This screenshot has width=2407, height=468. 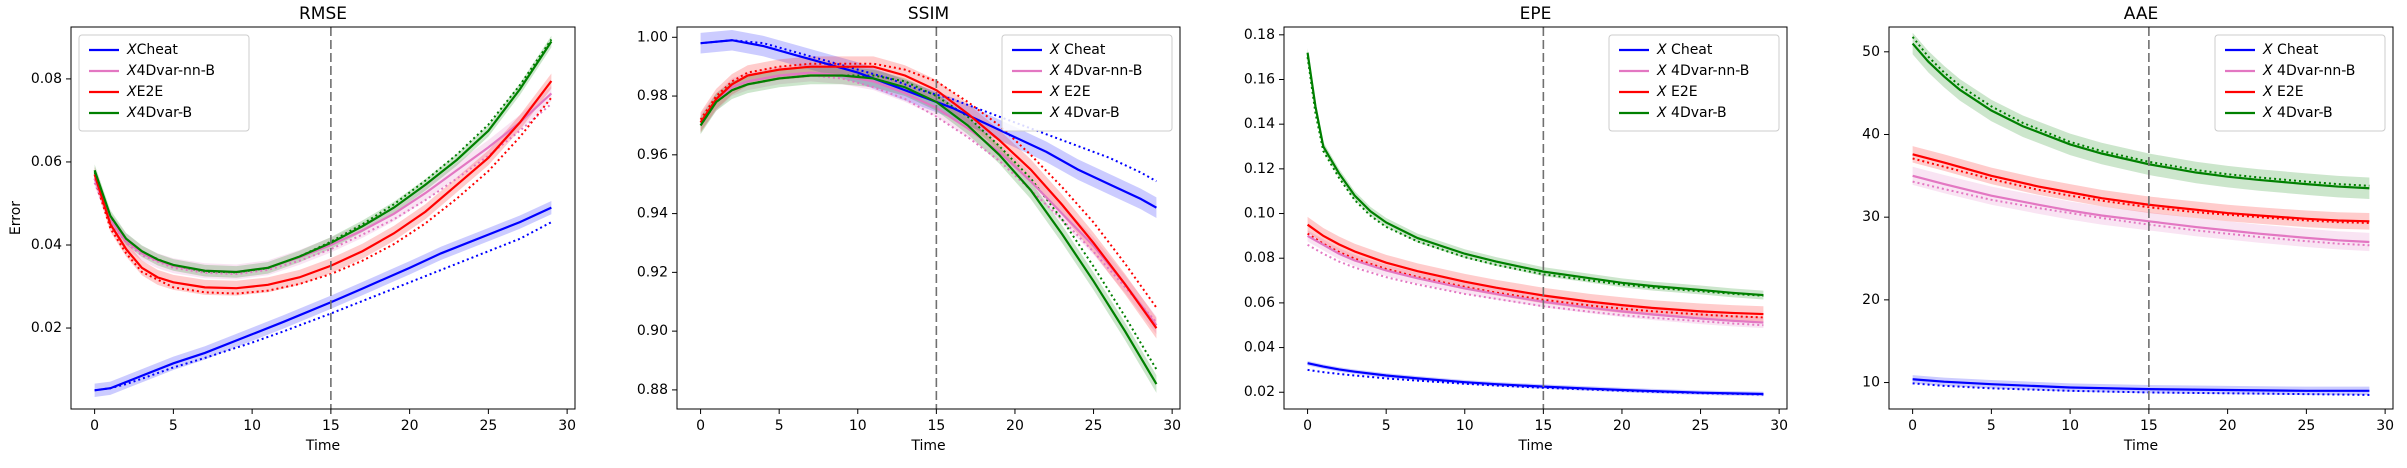 What do you see at coordinates (652, 331) in the screenshot?
I see `y-tick-label: 0.90` at bounding box center [652, 331].